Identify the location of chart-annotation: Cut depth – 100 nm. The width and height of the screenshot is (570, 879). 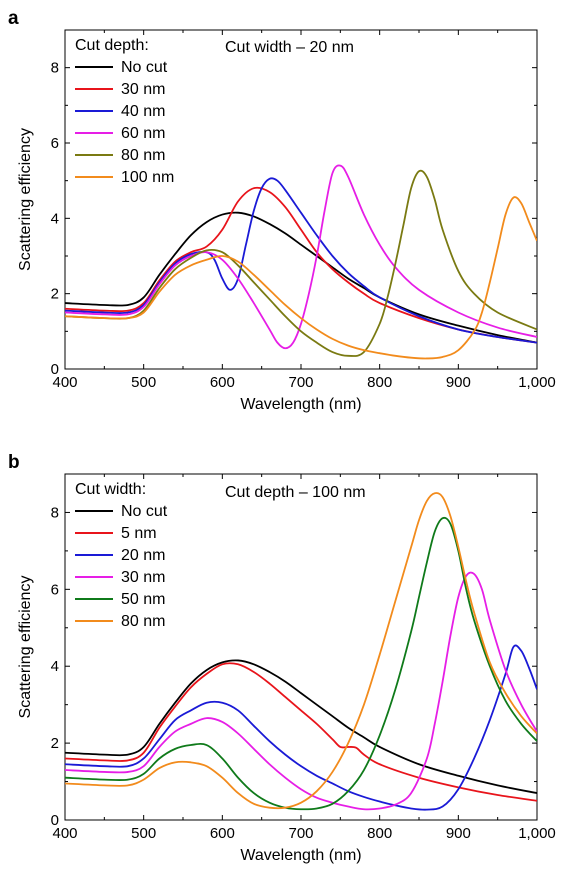
(295, 492).